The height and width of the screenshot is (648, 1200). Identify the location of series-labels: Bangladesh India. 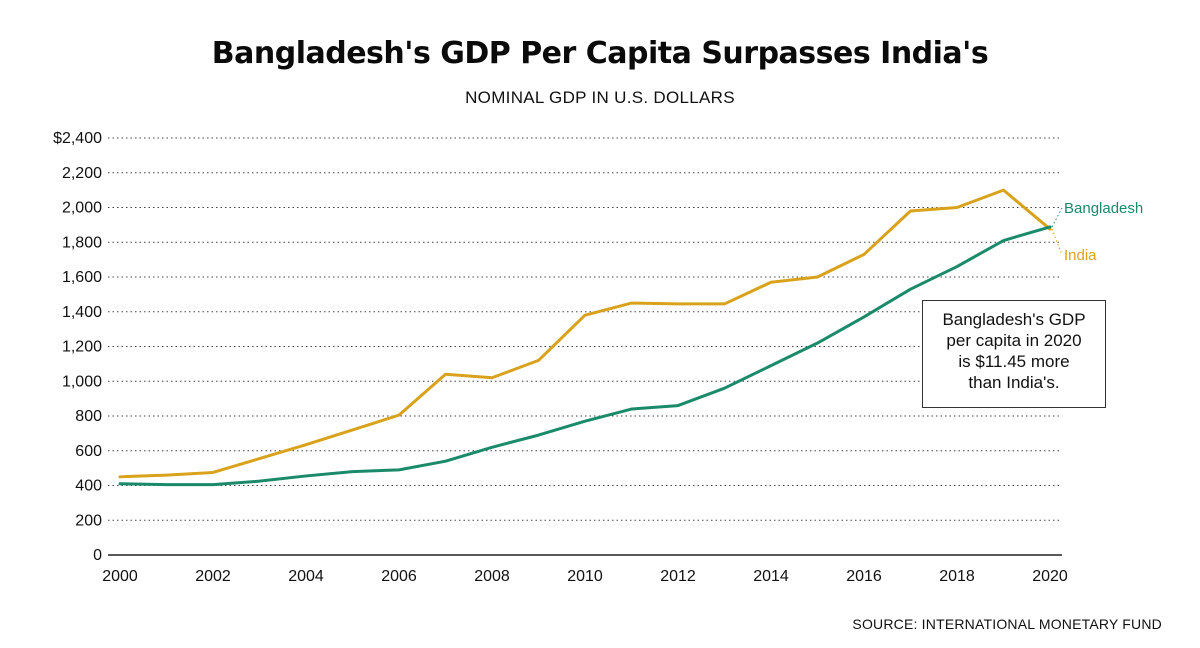
(1097, 232).